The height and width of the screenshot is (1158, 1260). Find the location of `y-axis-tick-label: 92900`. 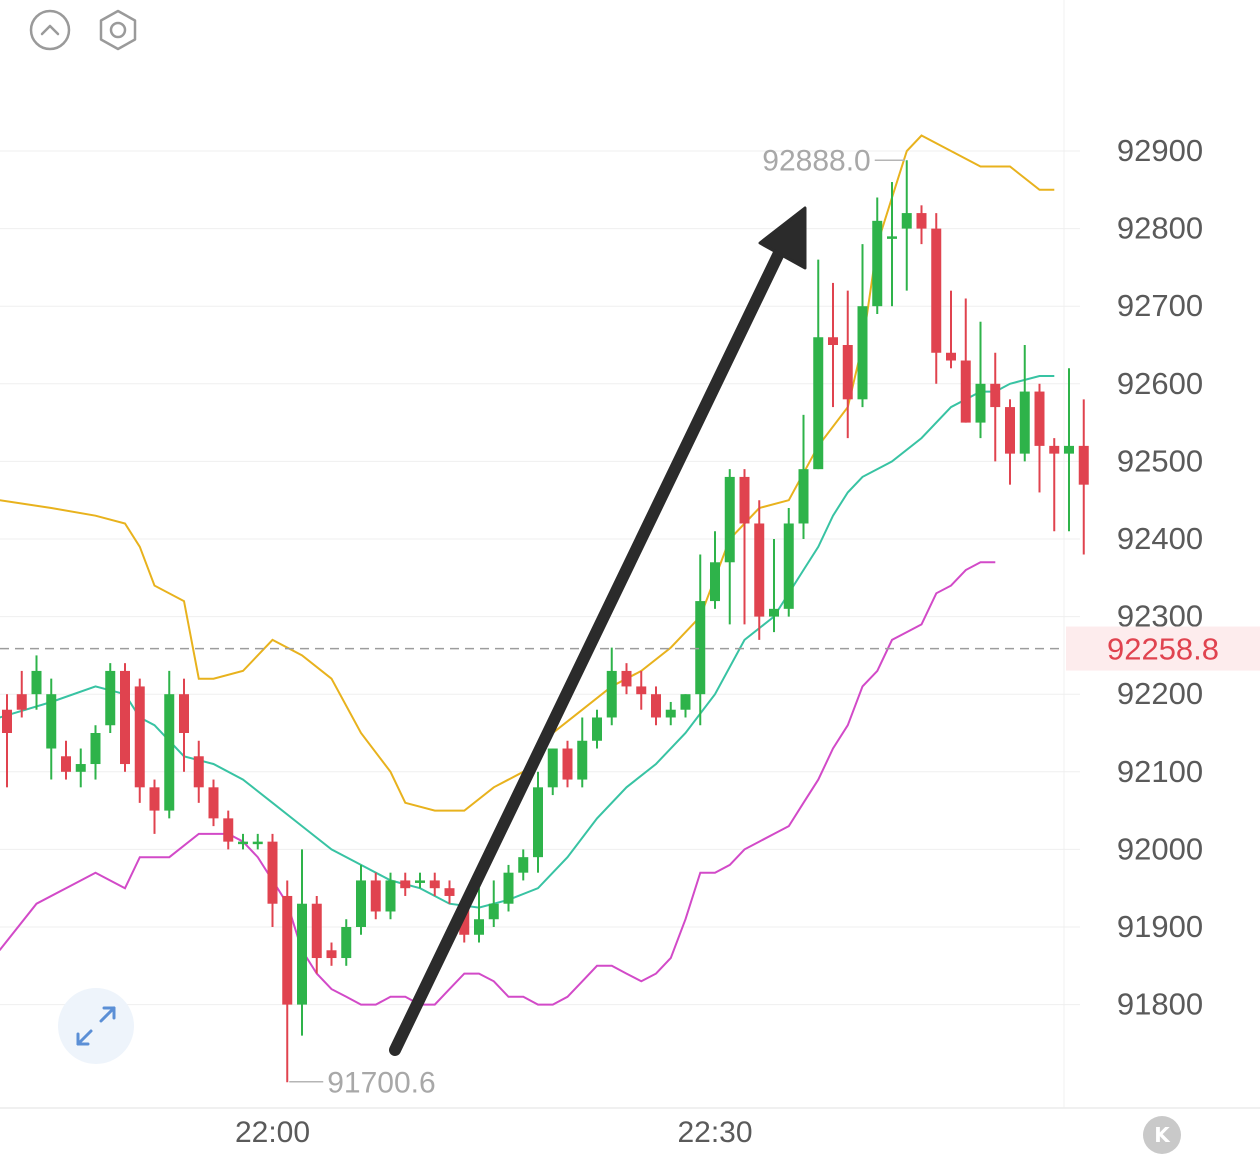

y-axis-tick-label: 92900 is located at coordinates (1160, 150).